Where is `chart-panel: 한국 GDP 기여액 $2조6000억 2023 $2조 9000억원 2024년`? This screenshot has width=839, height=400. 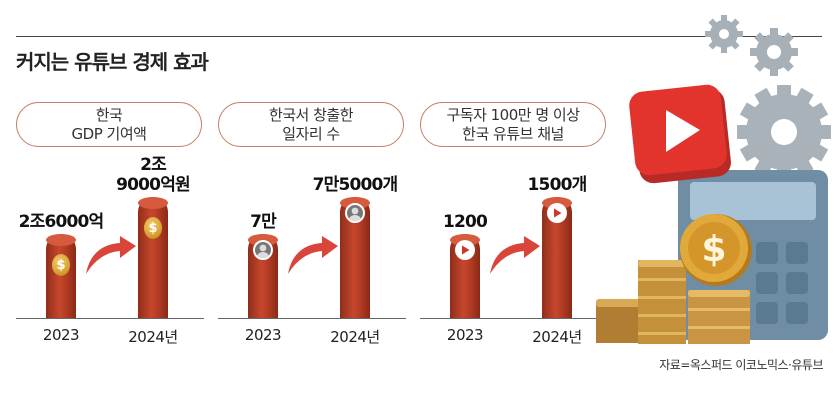 chart-panel: 한국 GDP 기여액 $2조6000억 2023 $2조 9000억원 2024년 is located at coordinates (110, 224).